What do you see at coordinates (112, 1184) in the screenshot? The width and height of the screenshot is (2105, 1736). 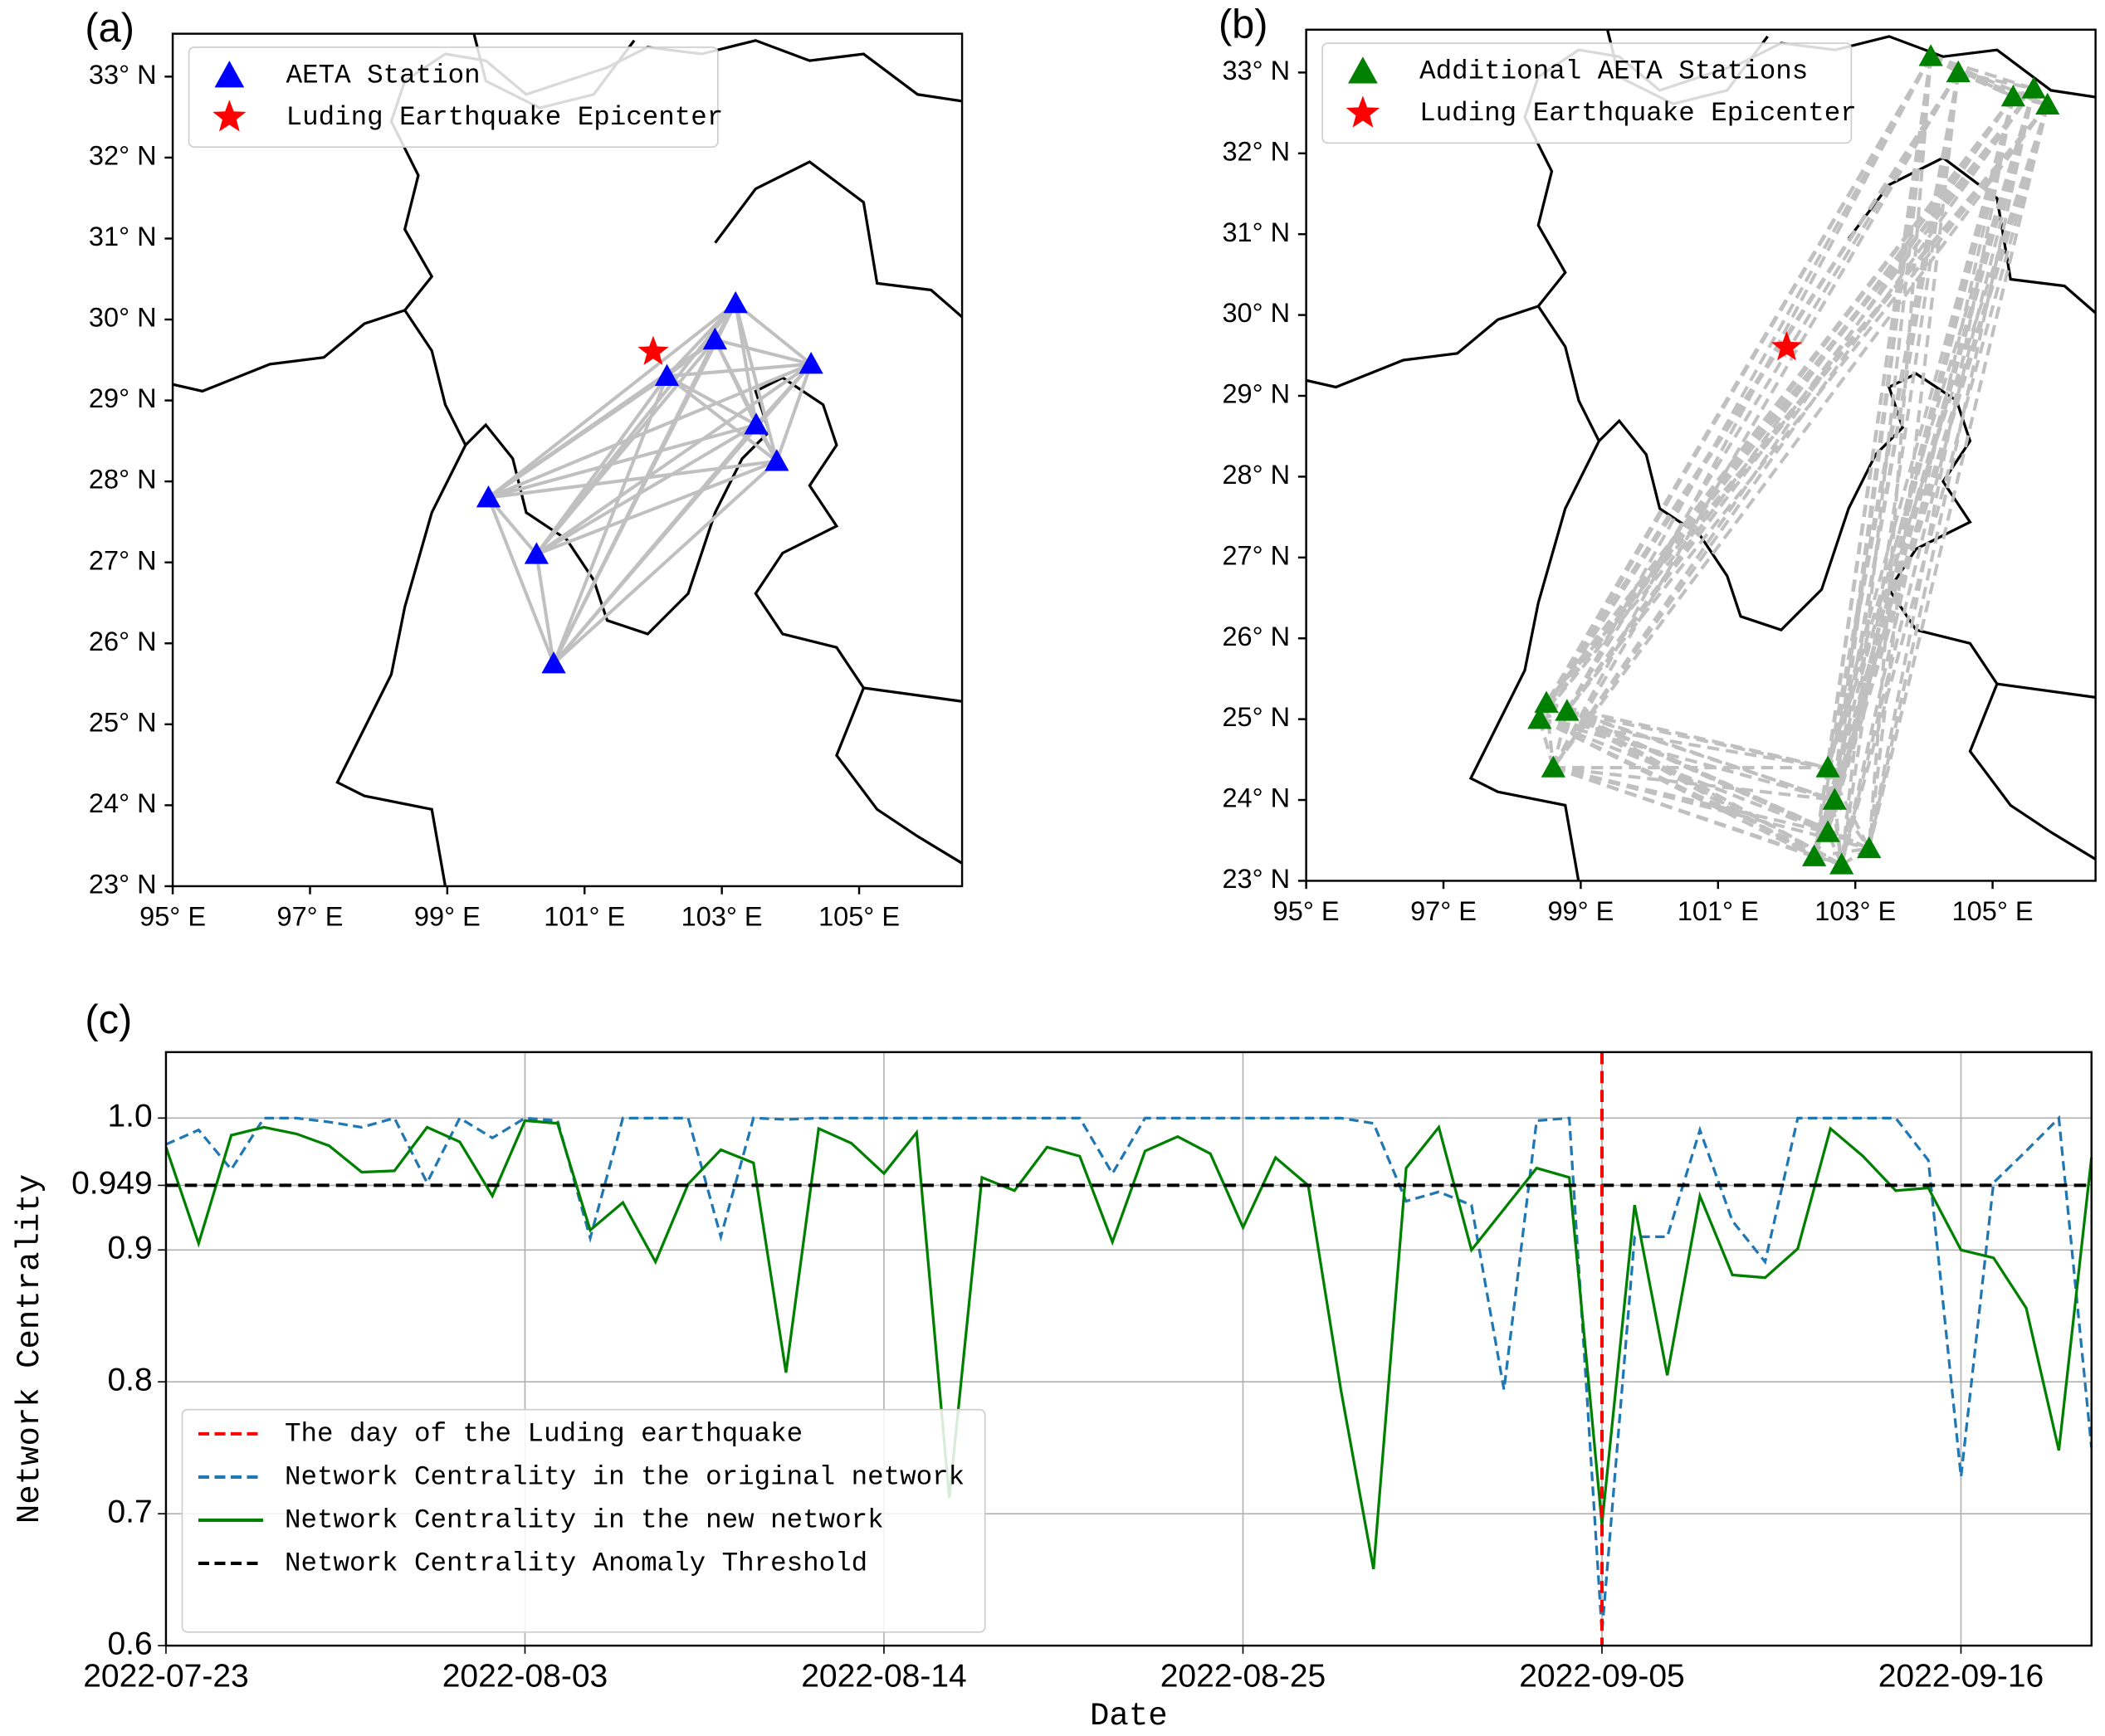 I see `y-tick-label: 0.949` at bounding box center [112, 1184].